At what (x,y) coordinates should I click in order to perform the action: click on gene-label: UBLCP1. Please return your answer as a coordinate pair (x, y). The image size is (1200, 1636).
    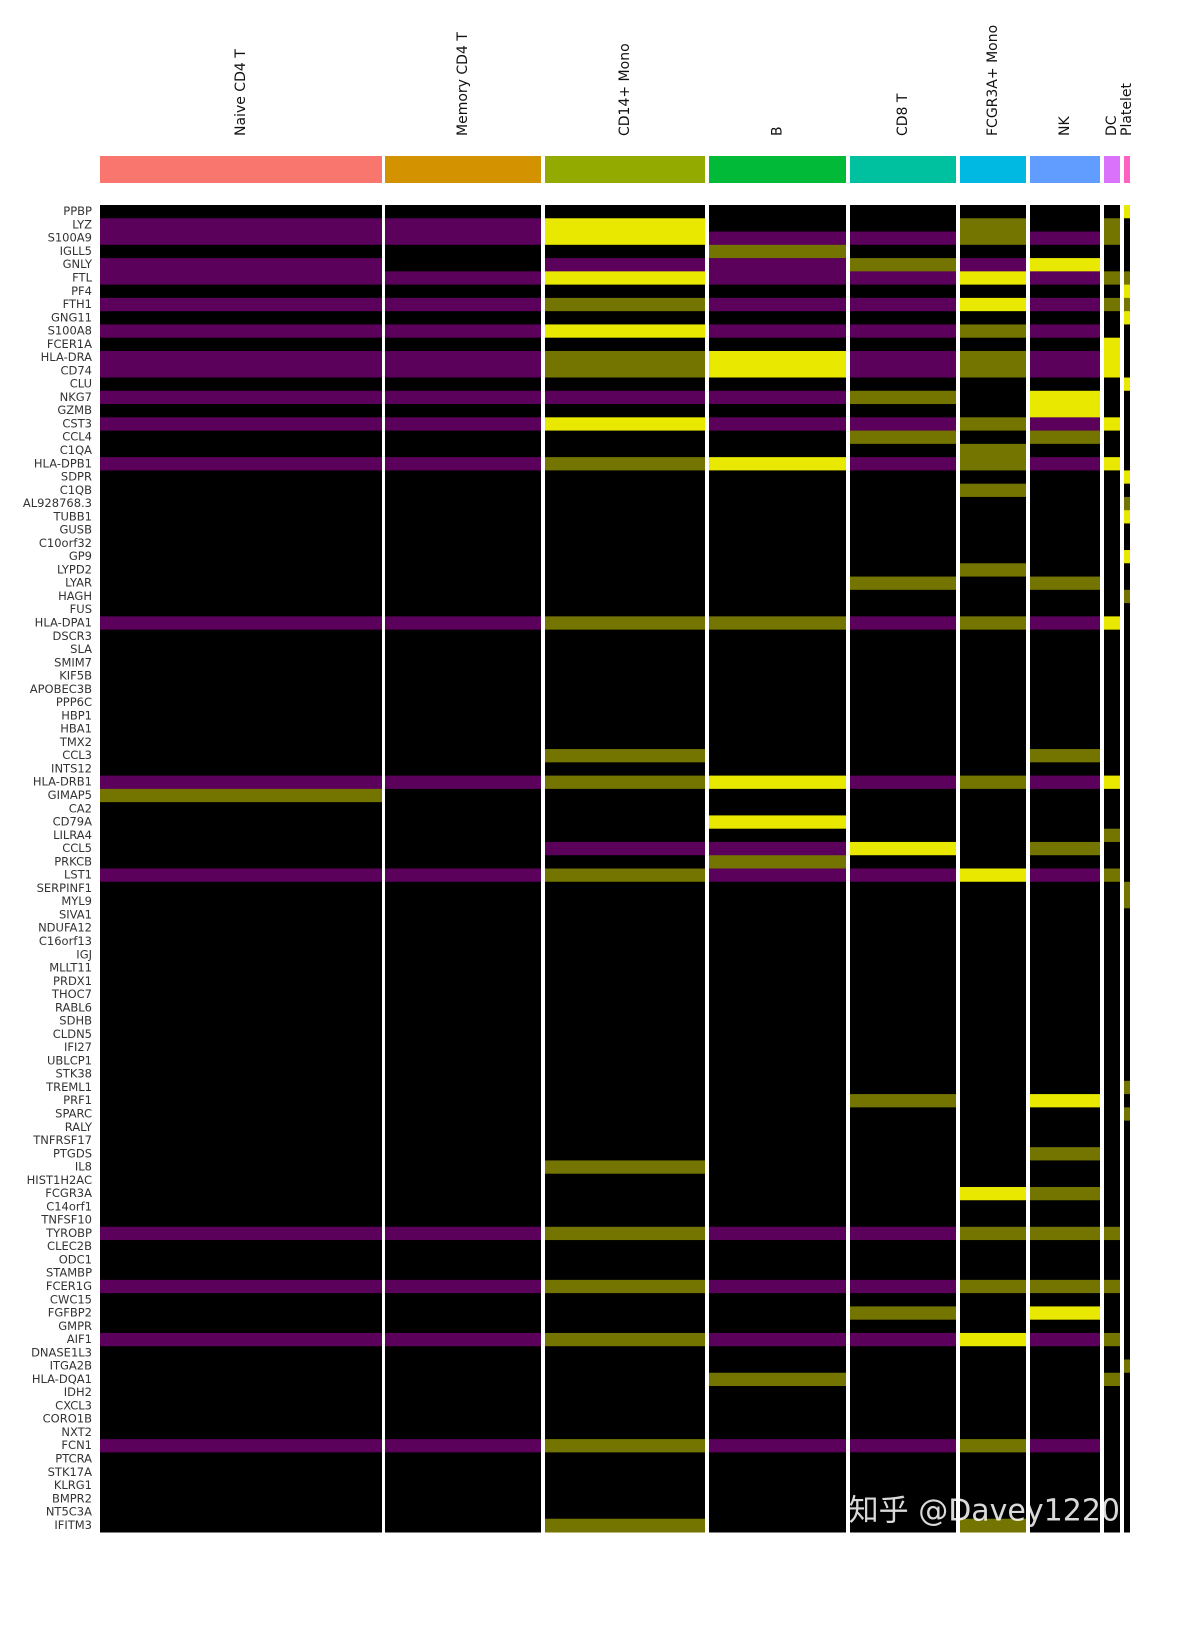
    Looking at the image, I should click on (69, 1060).